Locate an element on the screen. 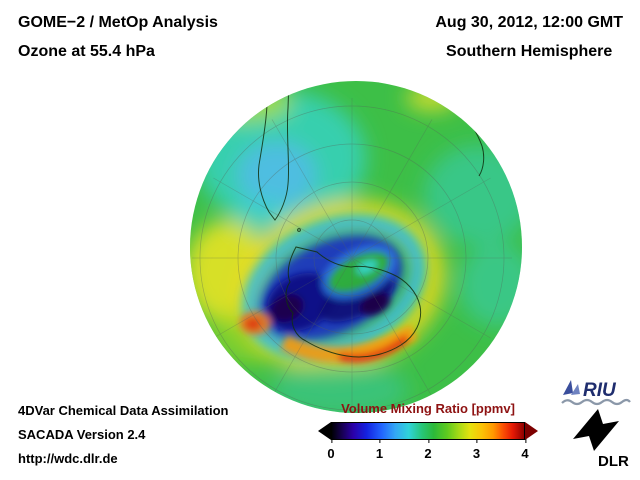 This screenshot has width=640, height=480. dlr-logo-icon: DLR is located at coordinates (601, 439).